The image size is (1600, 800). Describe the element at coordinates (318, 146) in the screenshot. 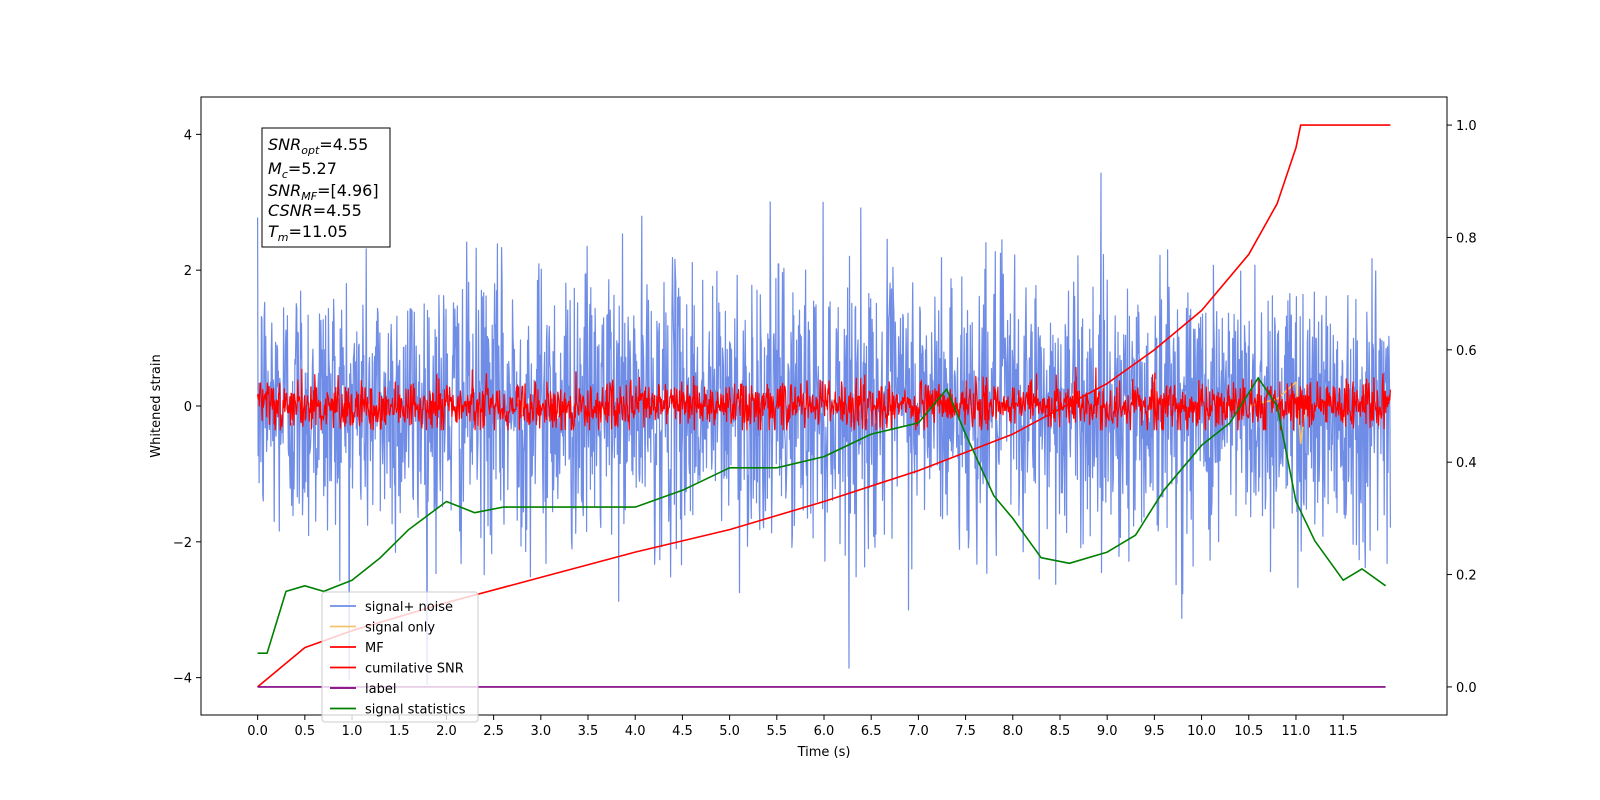

I see `info-snr-opt: SNRopt=4.55` at that location.